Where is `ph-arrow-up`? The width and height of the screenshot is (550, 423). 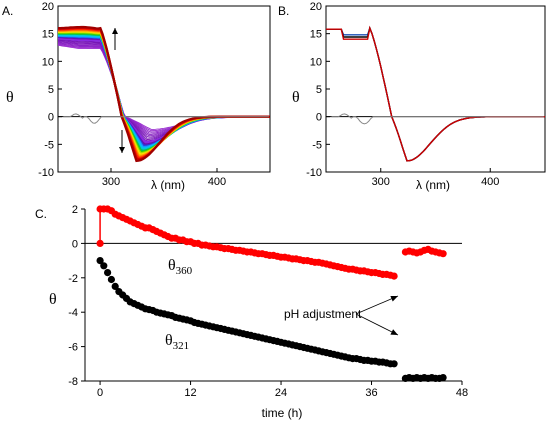
ph-arrow-up is located at coordinates (377, 305).